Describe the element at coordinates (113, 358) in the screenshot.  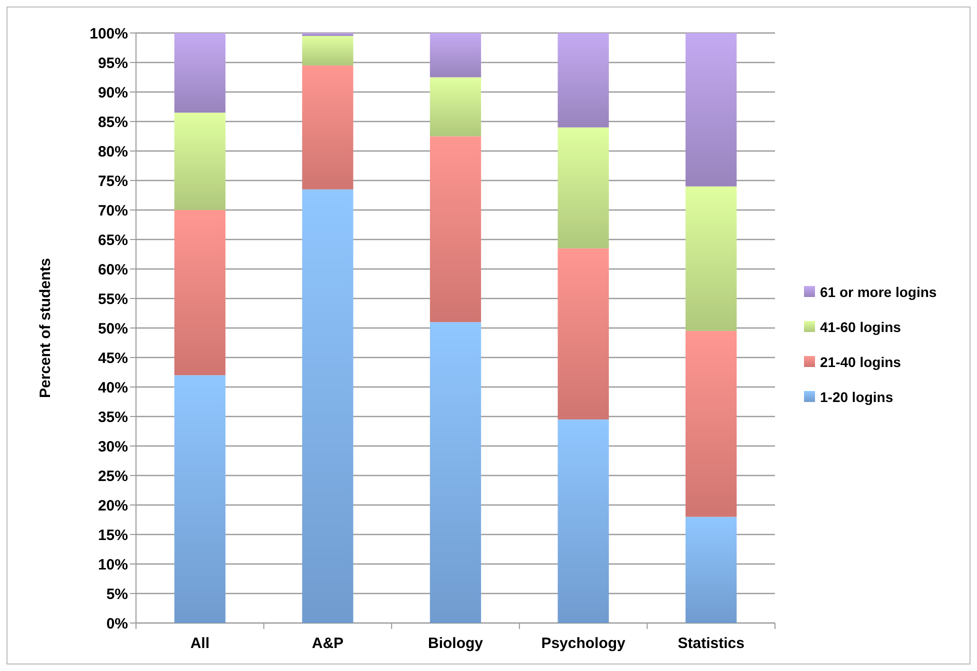
I see `y-tick-label: 45%` at that location.